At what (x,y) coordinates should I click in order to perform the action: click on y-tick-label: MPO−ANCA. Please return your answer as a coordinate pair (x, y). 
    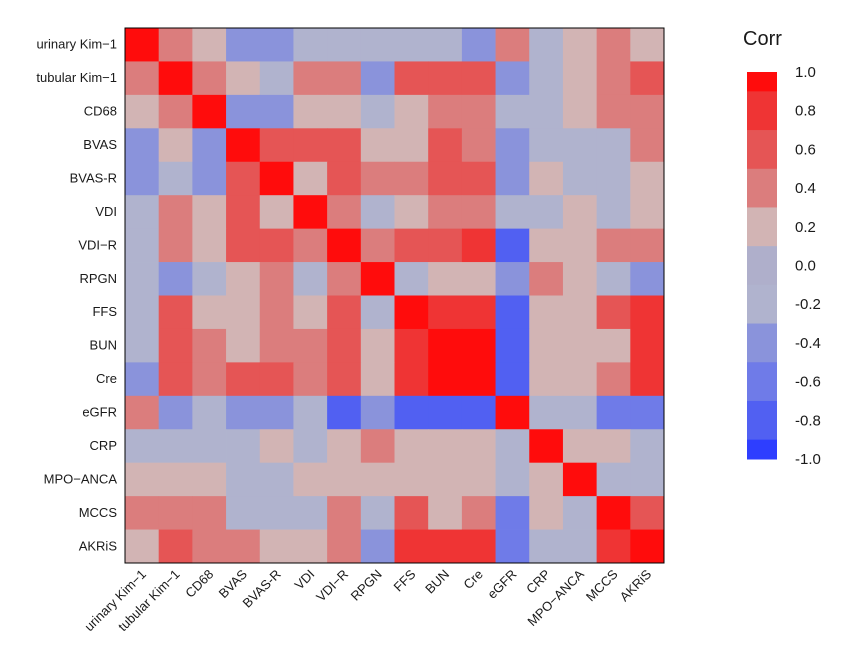
    Looking at the image, I should click on (81, 478).